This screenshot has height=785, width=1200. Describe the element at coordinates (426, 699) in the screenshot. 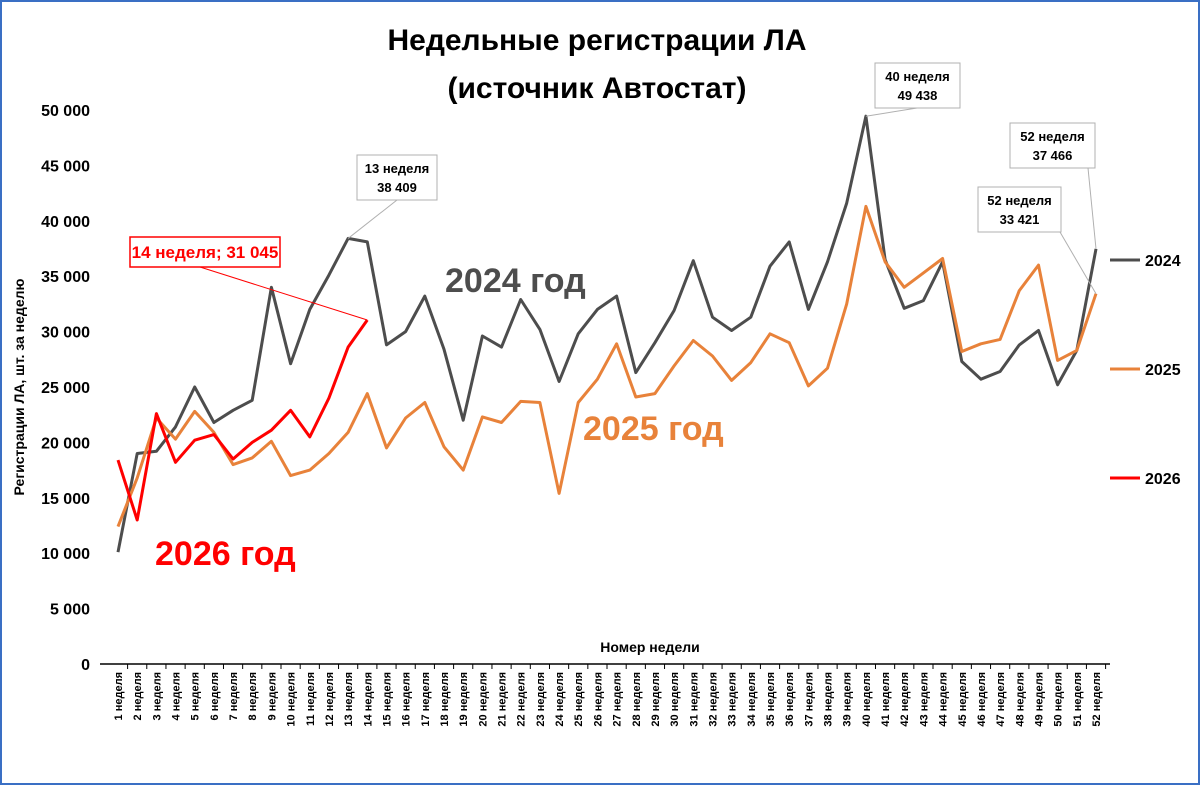

I see `x-tick-label: 17 неделя` at that location.